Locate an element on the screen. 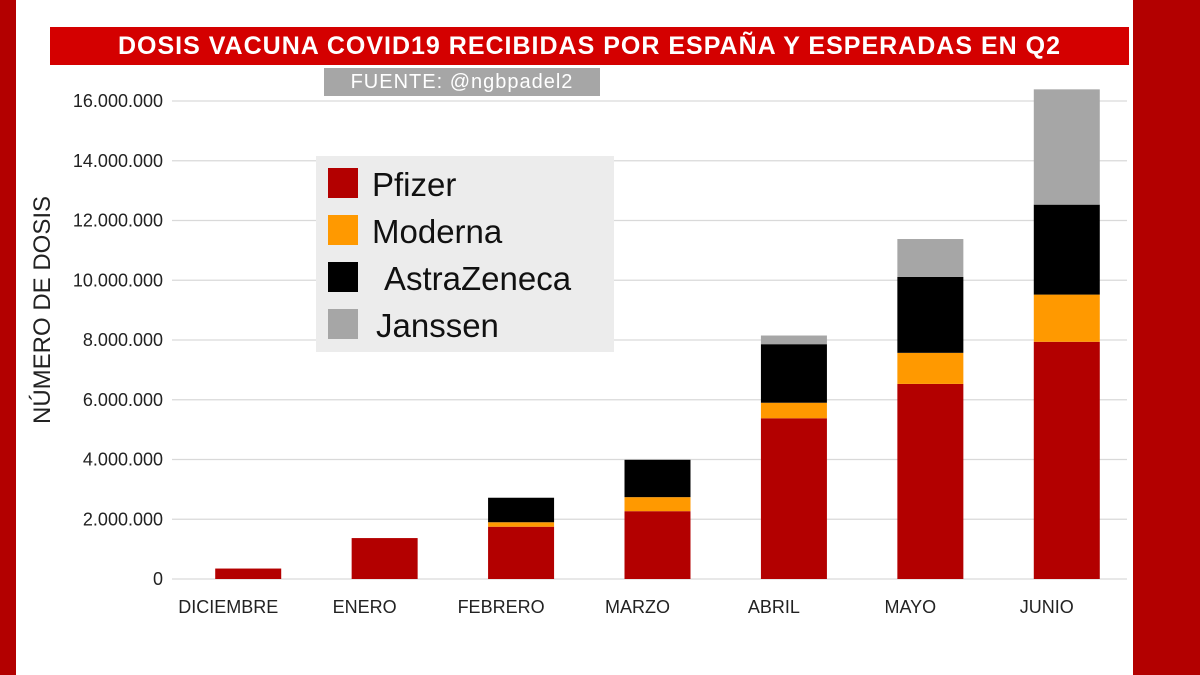 Image resolution: width=1200 pixels, height=675 pixels. y-tick-label: 10.000.000 is located at coordinates (118, 280).